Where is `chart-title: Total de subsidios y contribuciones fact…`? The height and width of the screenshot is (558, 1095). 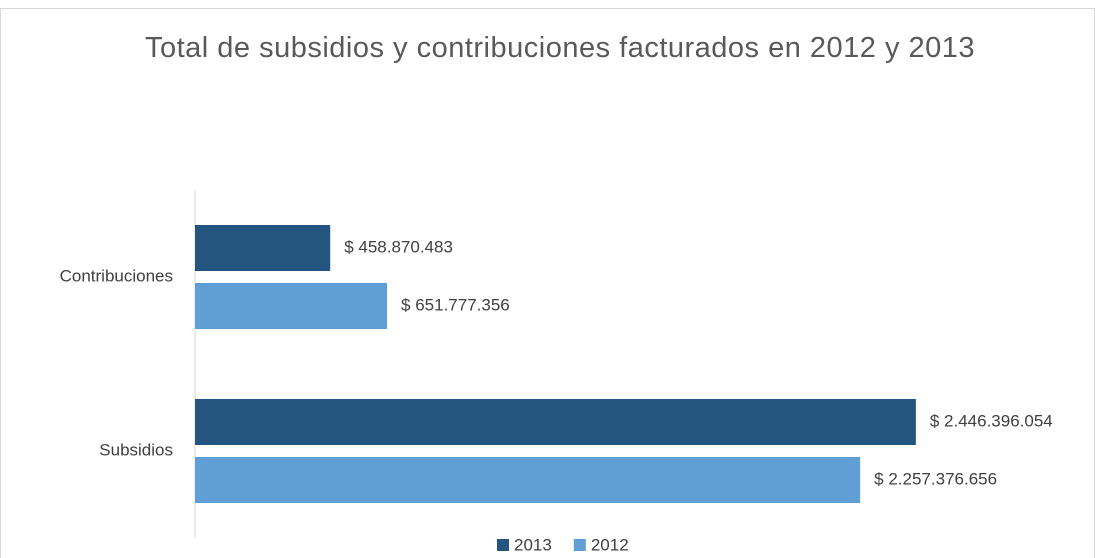
chart-title: Total de subsidios y contribuciones fact… is located at coordinates (560, 48).